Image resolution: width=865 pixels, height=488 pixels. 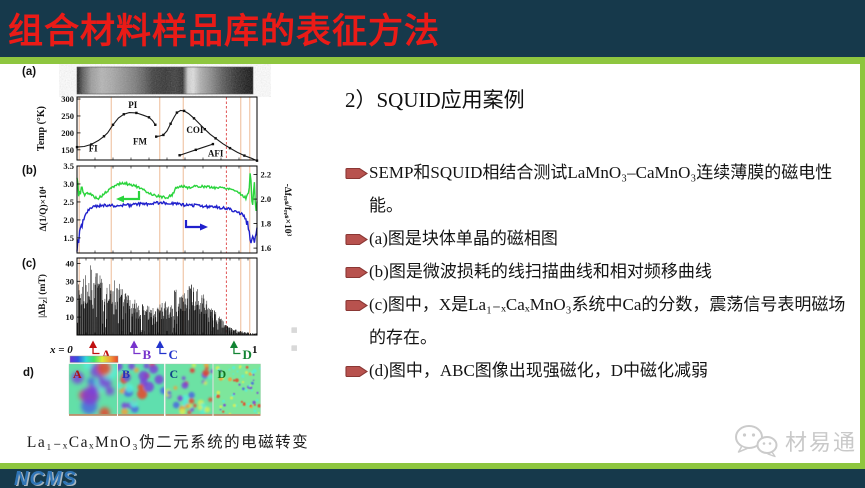 I want to click on figure-caption: La₁₋ₓCaₓMnO₃伪二元系统的电磁转变, so click(x=168, y=442).